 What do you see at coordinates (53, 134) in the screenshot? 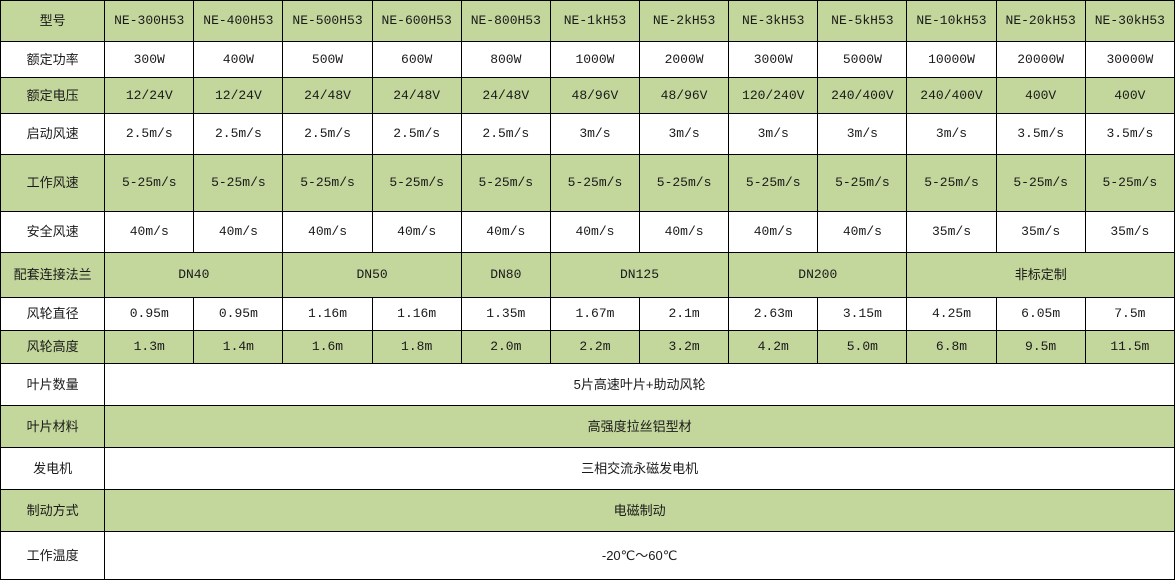
I see `row-label-start-wind-speed: 启动风速` at bounding box center [53, 134].